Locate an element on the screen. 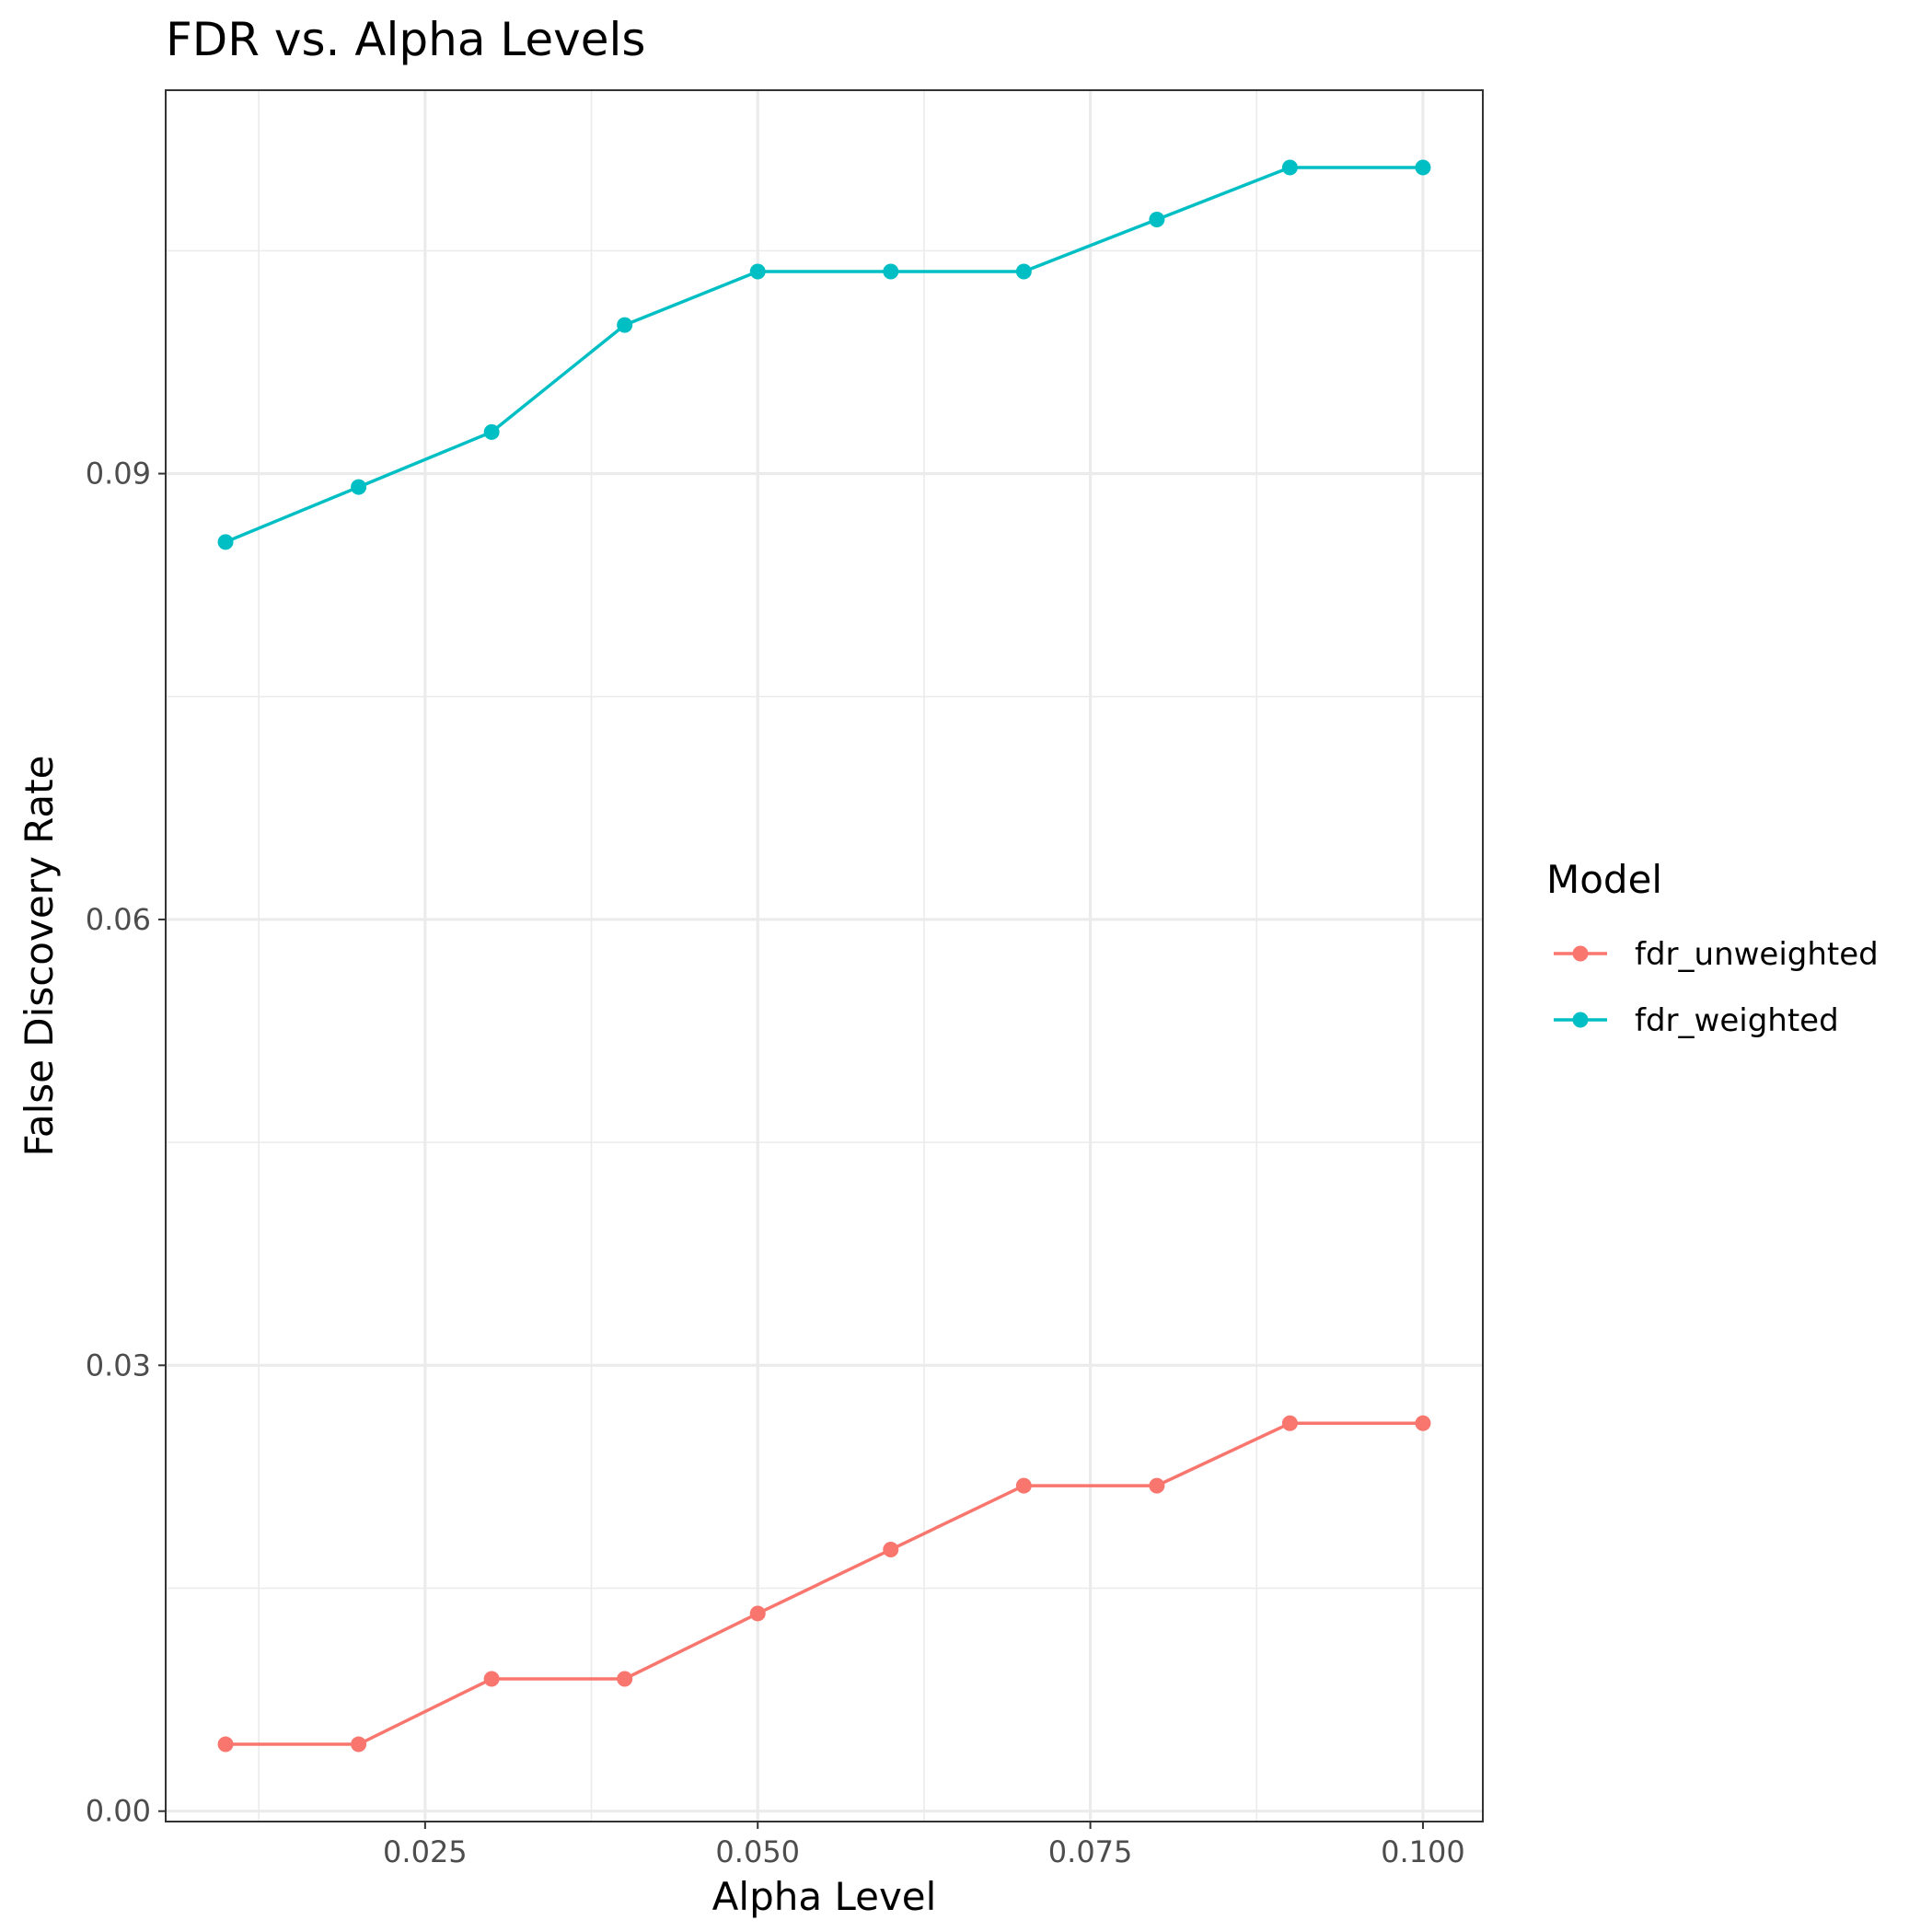 The image size is (1932, 1932). x-tick-label-0: 0.025 is located at coordinates (426, 1852).